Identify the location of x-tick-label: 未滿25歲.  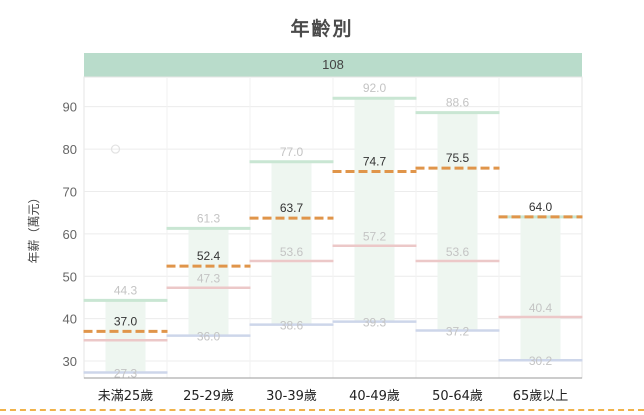
(126, 396).